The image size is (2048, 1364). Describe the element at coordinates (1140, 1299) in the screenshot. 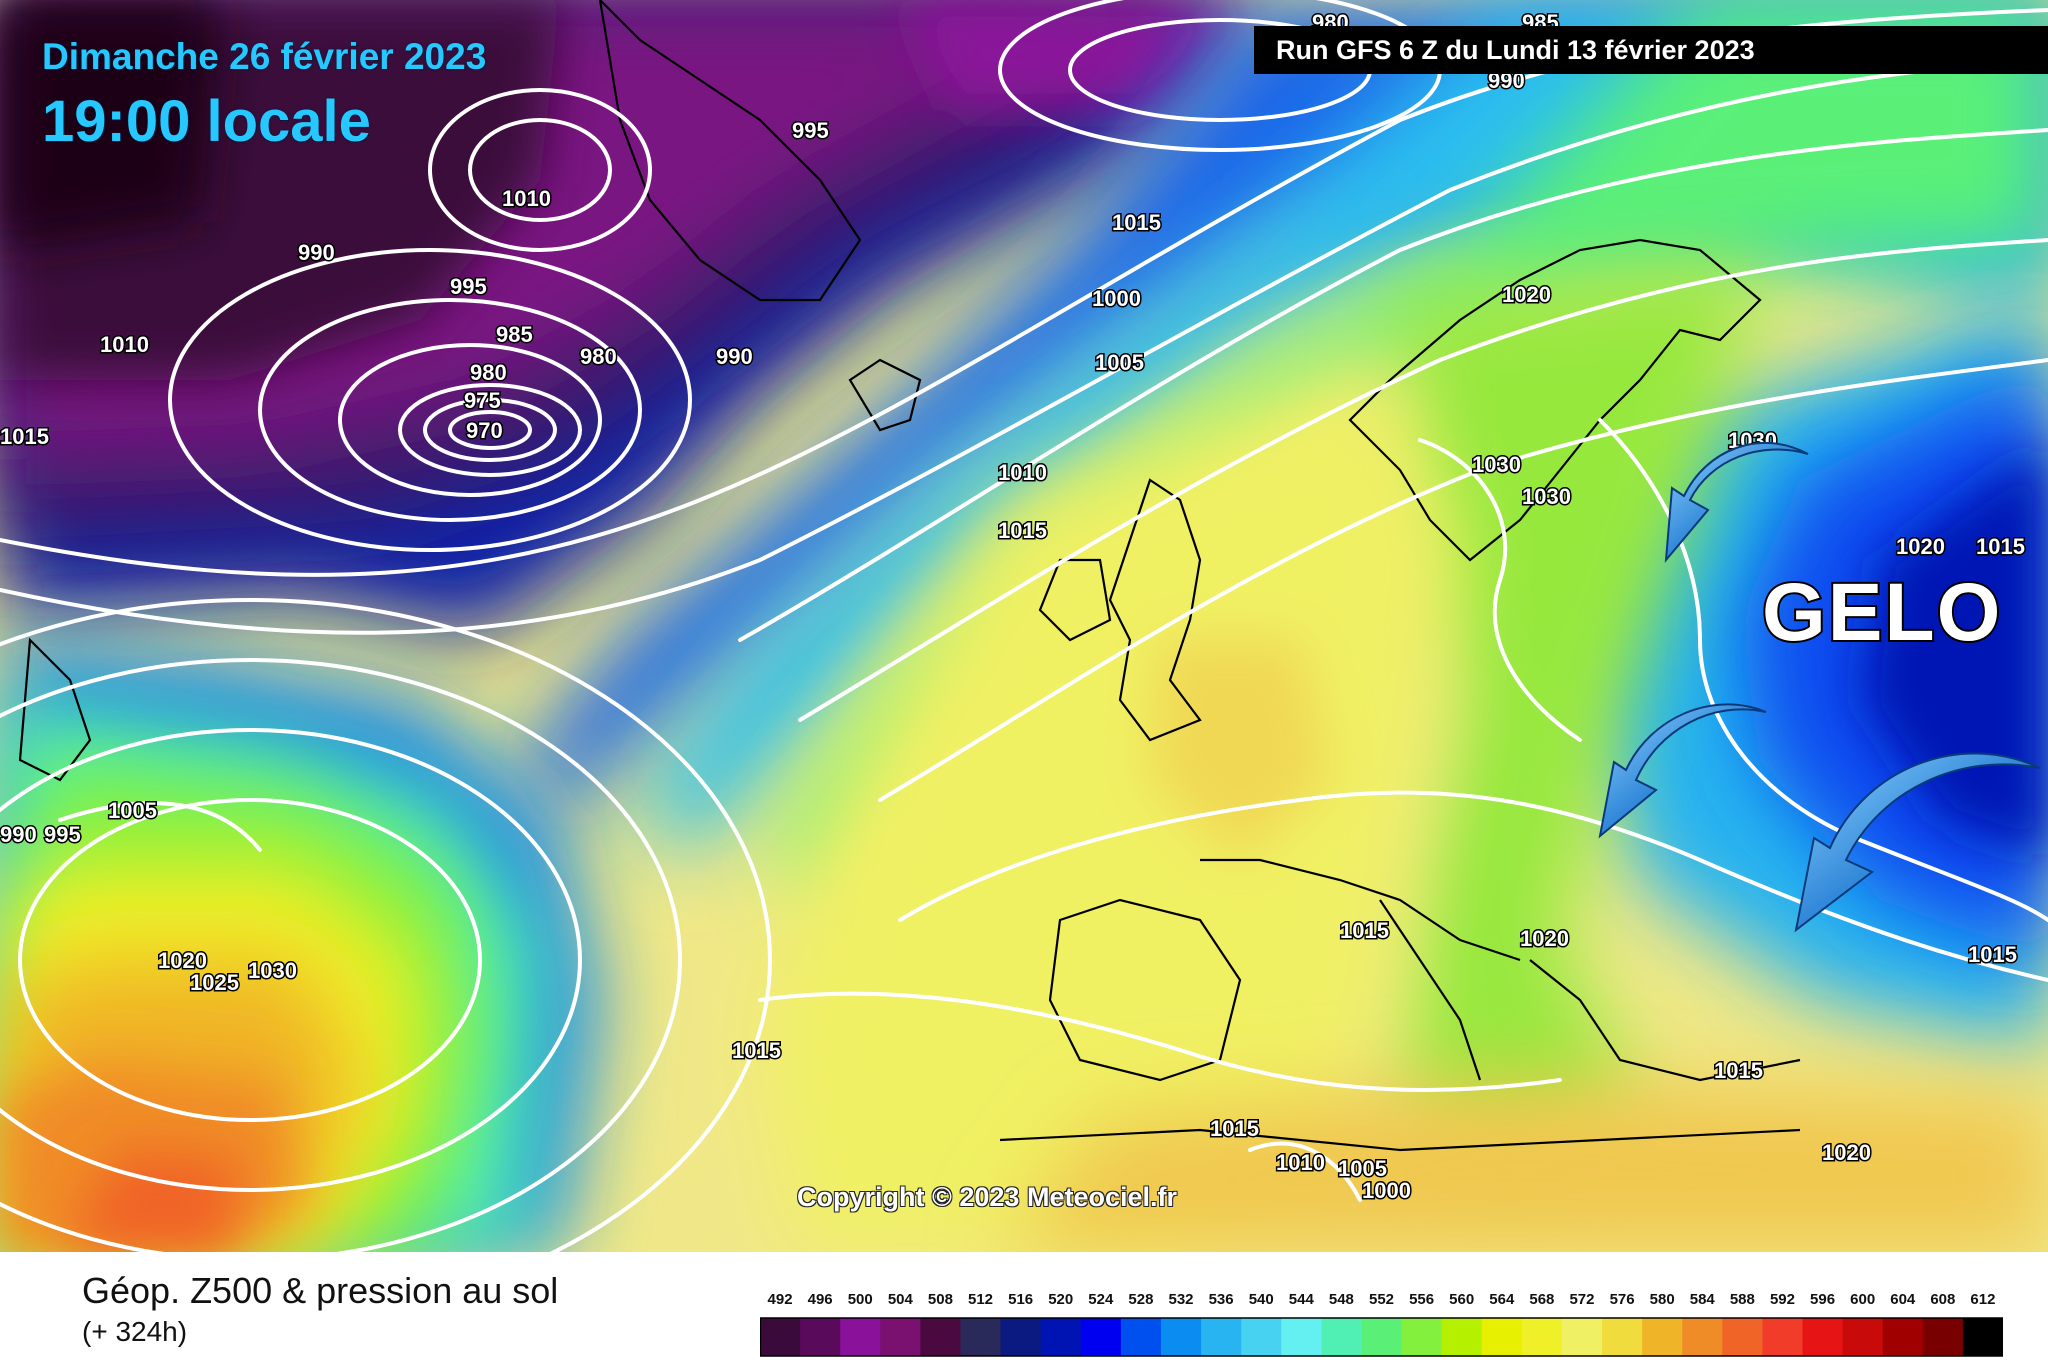

I see `legend-label: 528` at that location.